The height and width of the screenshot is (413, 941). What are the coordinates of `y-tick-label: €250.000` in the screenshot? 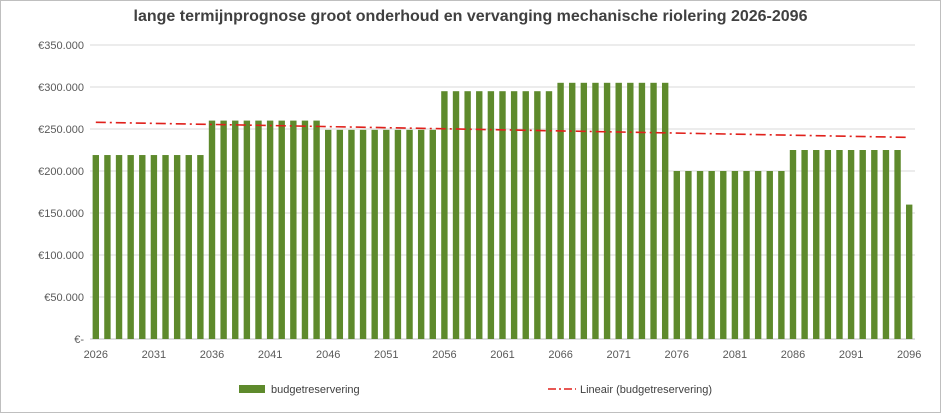 It's located at (61, 130).